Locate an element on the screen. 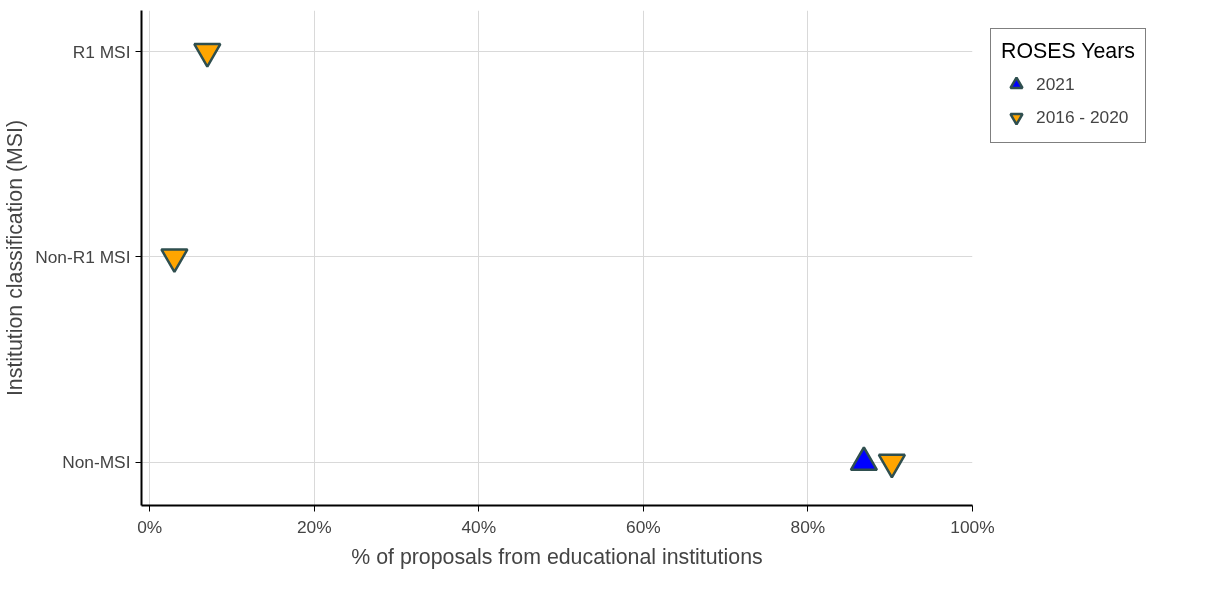 The width and height of the screenshot is (1230, 593). x-axis-title: % of proposals from educational institutions is located at coordinates (557, 556).